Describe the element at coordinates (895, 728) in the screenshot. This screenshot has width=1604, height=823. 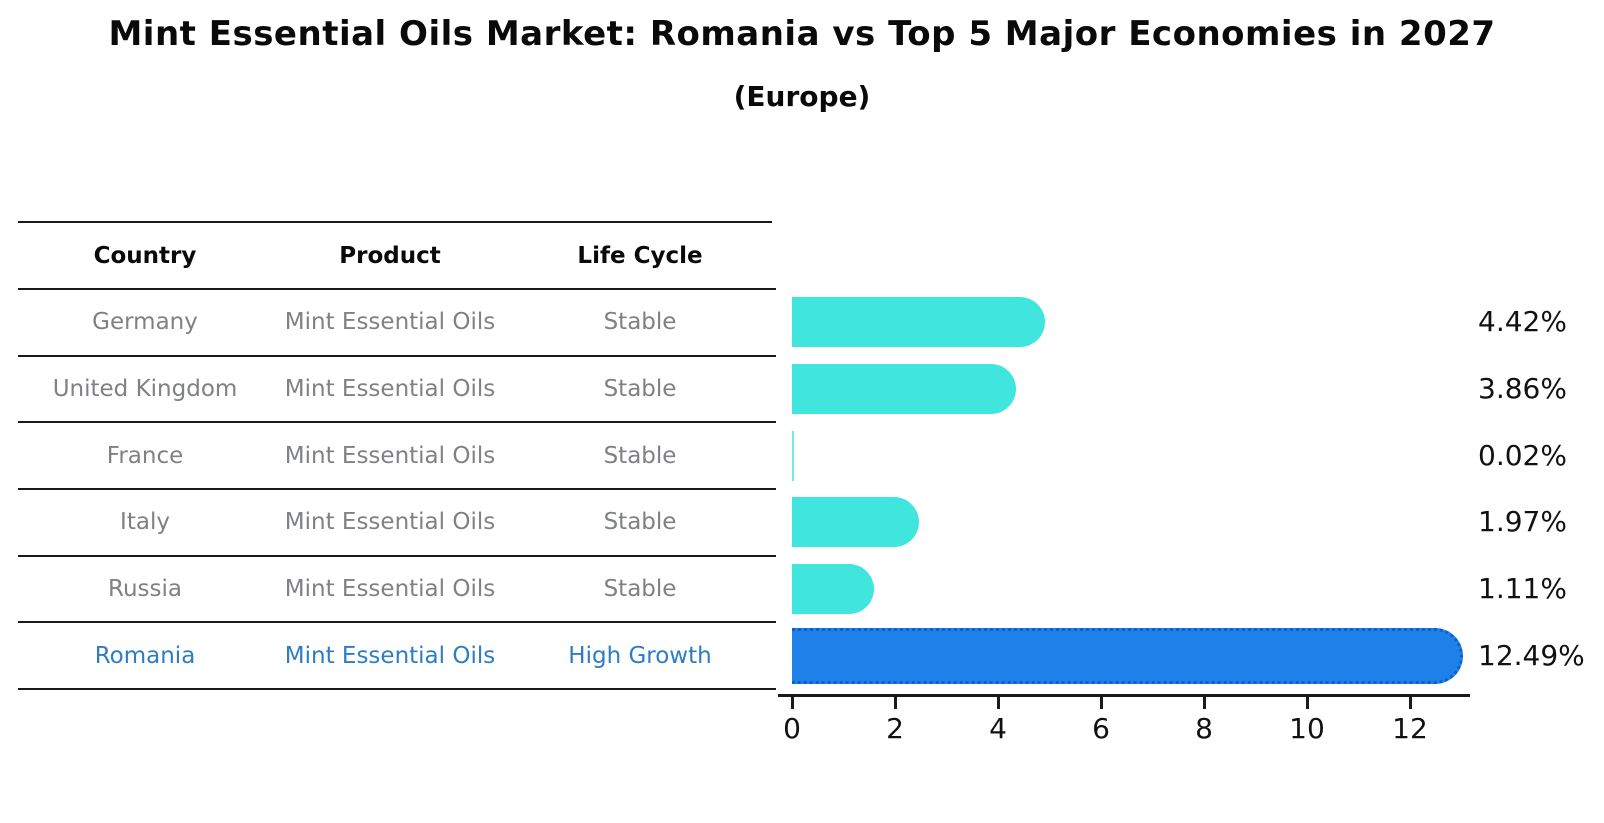
I see `x-tick-label: 2` at that location.